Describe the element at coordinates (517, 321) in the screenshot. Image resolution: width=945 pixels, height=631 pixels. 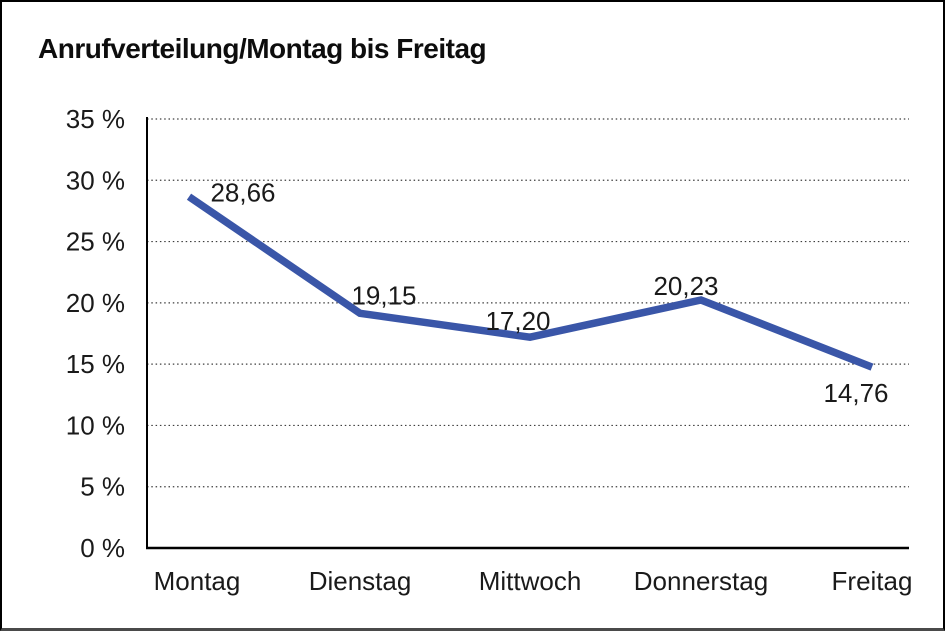
I see `data-label: 17,20` at that location.